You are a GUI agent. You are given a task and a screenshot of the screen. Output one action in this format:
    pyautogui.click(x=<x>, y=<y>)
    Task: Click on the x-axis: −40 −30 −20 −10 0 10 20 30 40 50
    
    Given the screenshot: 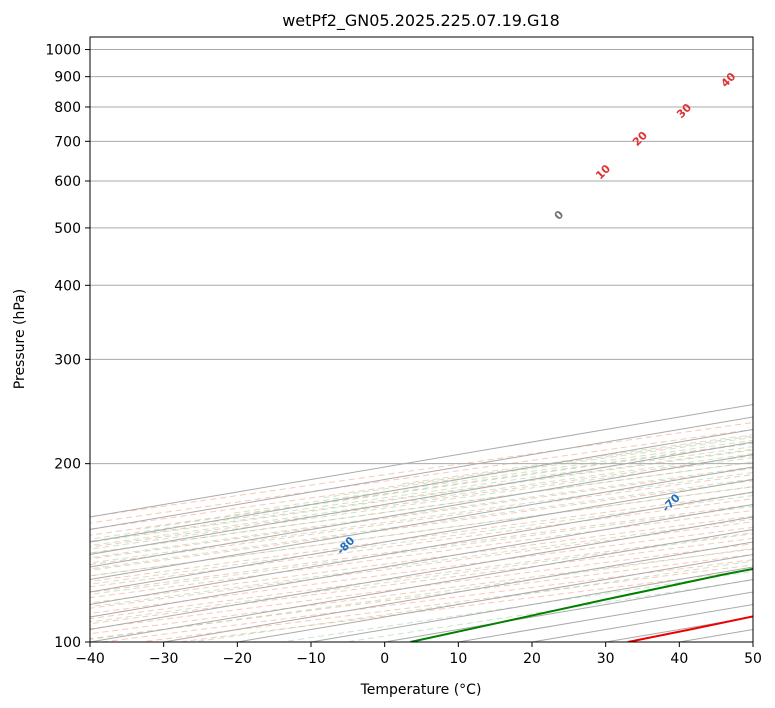 What is the action you would take?
    pyautogui.click(x=418, y=654)
    